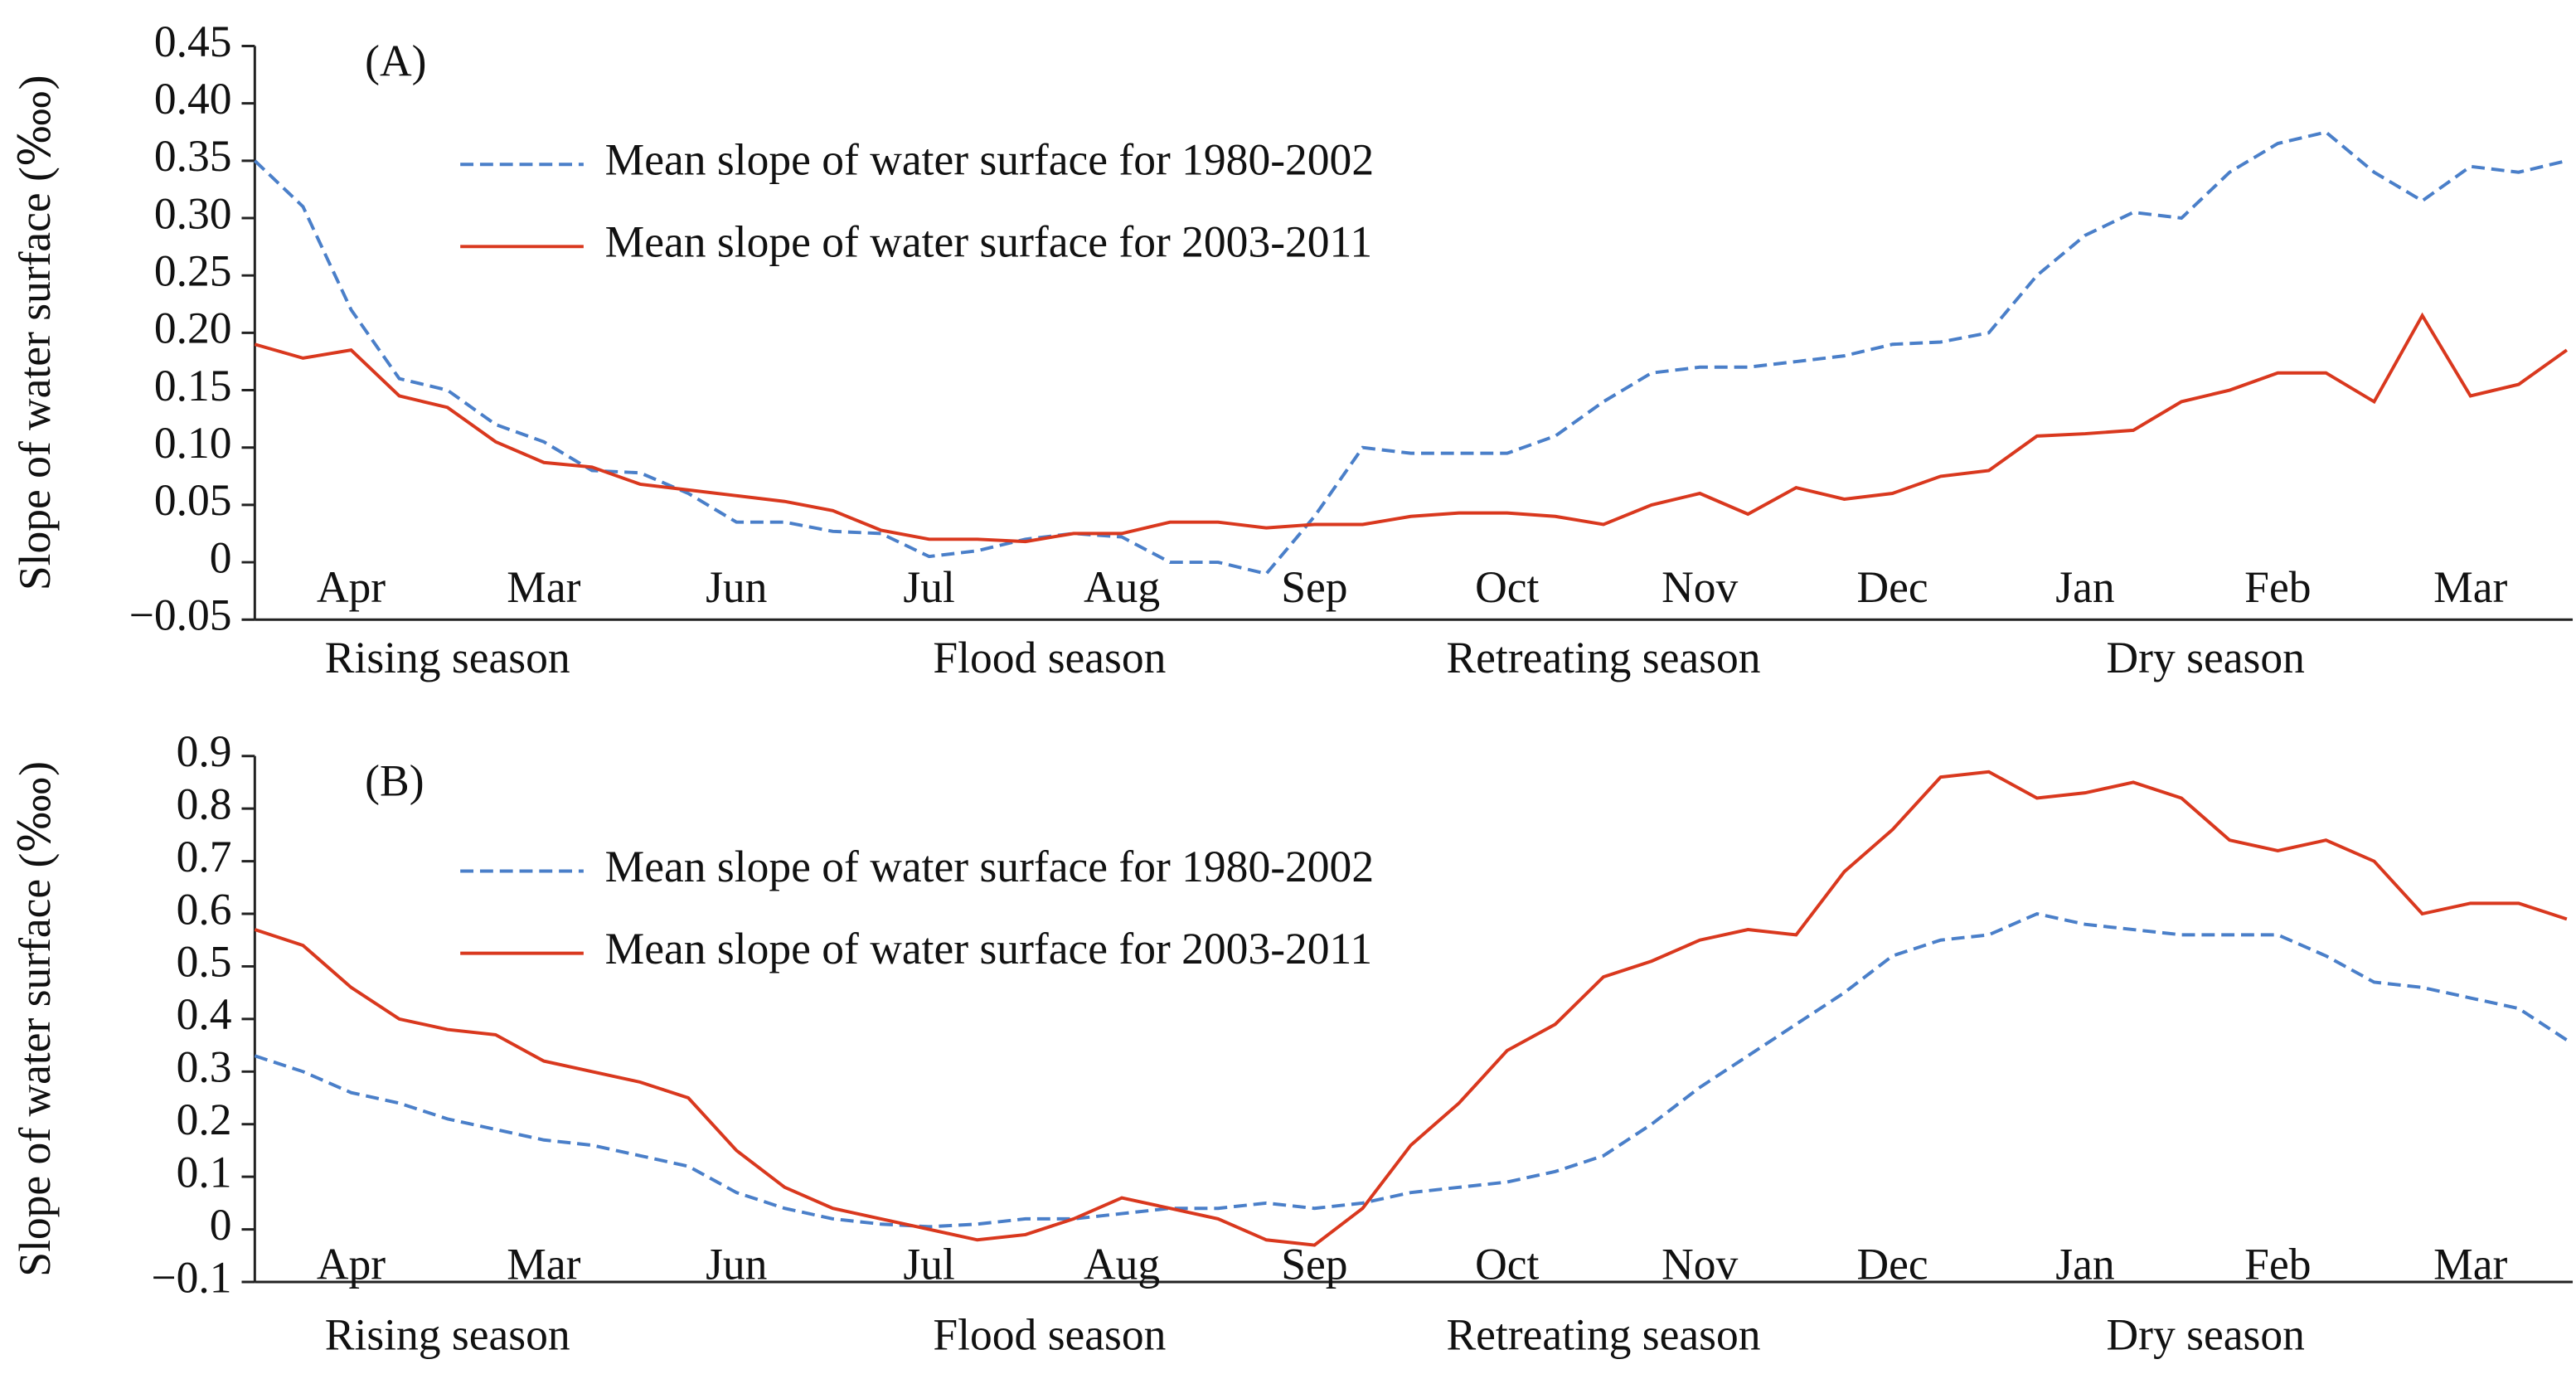 The image size is (2576, 1374). What do you see at coordinates (204, 857) in the screenshot?
I see `y-tick-label: 0.7` at bounding box center [204, 857].